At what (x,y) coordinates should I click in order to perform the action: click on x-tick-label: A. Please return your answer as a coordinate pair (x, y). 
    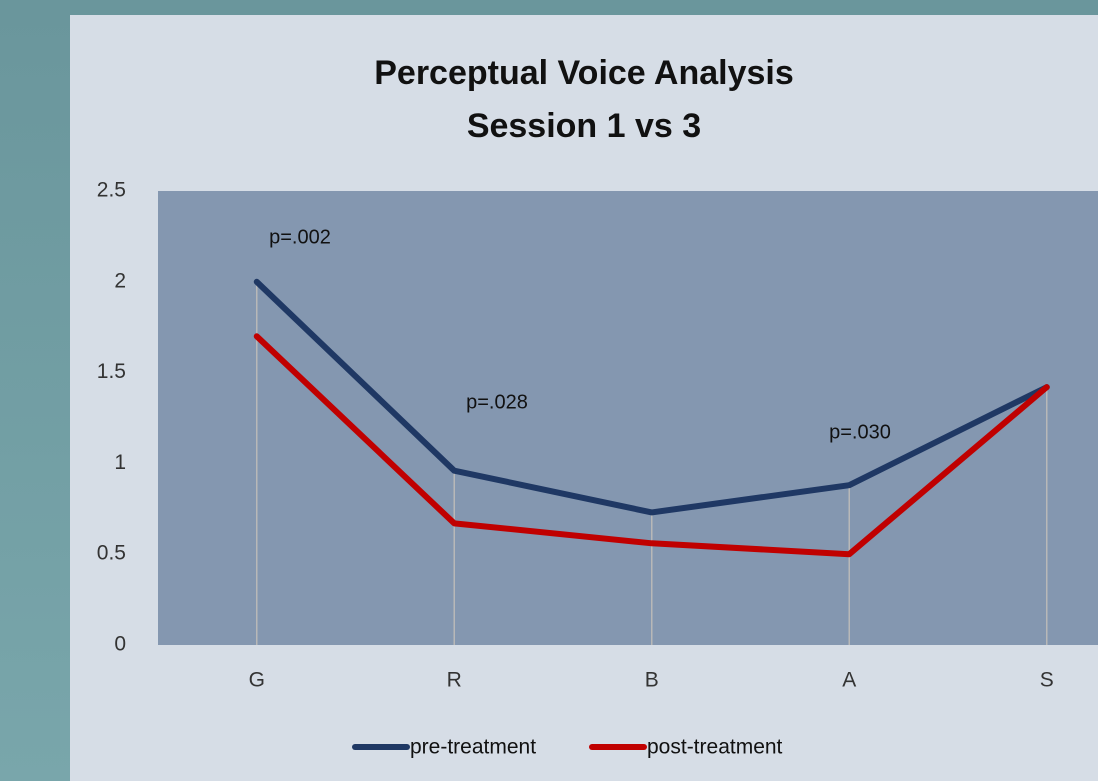
    Looking at the image, I should click on (849, 680).